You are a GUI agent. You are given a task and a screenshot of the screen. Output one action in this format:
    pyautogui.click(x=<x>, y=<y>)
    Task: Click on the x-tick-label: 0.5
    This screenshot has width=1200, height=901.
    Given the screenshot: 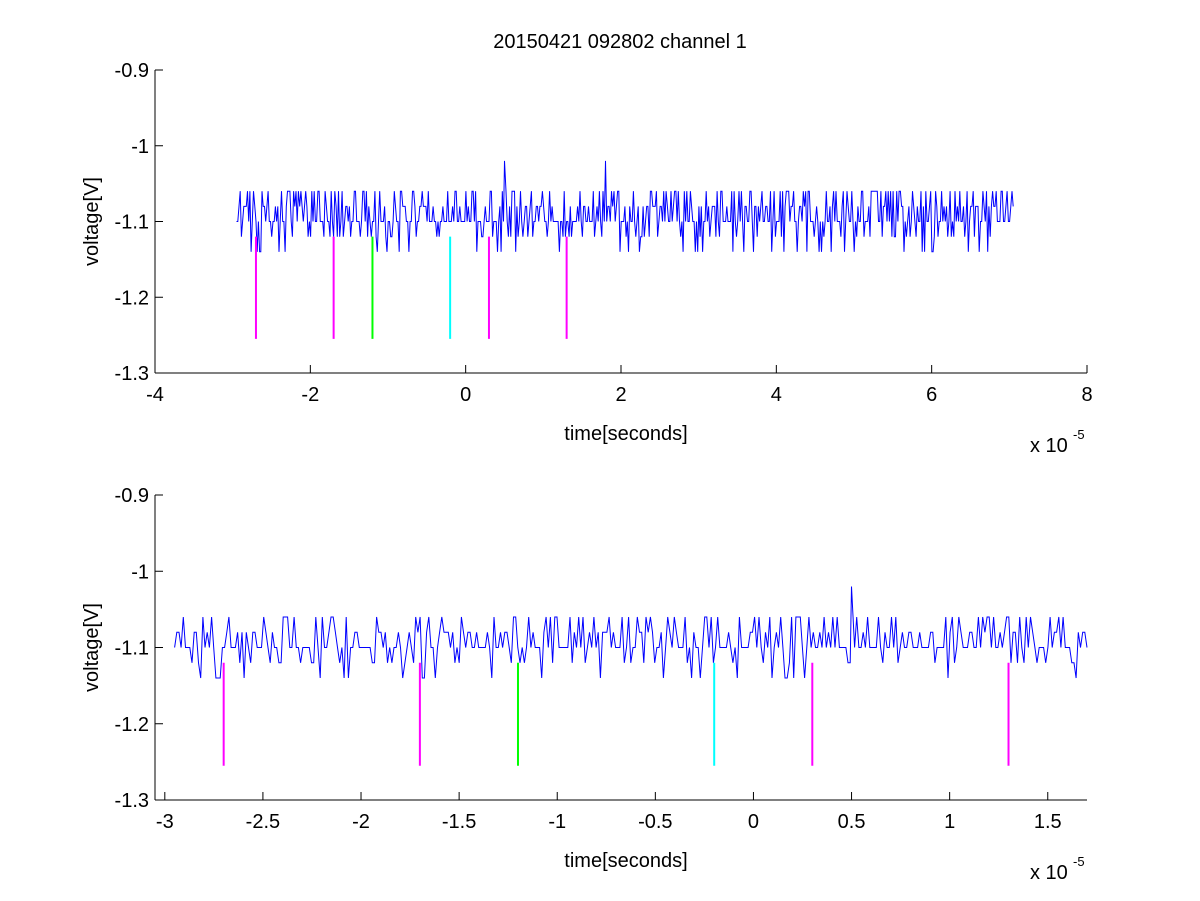 What is the action you would take?
    pyautogui.click(x=852, y=822)
    